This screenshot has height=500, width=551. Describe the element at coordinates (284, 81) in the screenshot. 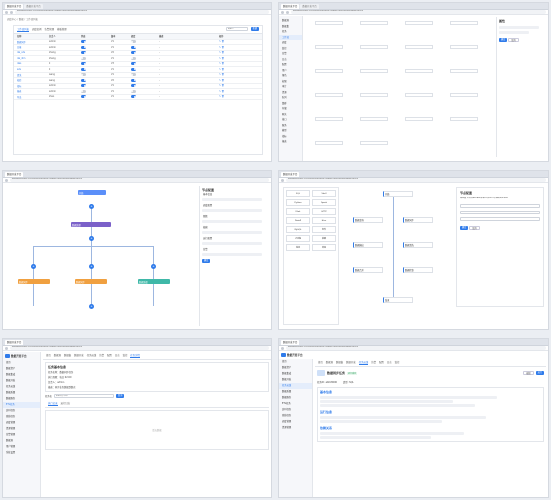

I see `tree-item: 权限` at that location.